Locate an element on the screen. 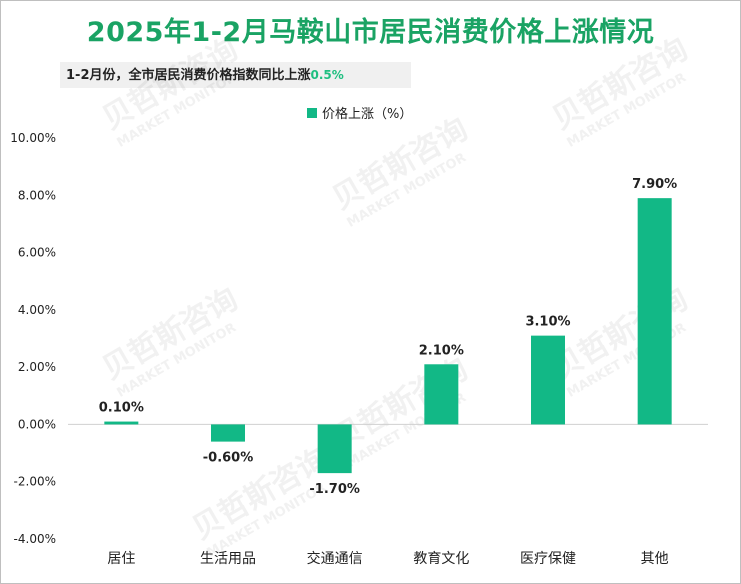  data-label: 0.10% is located at coordinates (121, 408).